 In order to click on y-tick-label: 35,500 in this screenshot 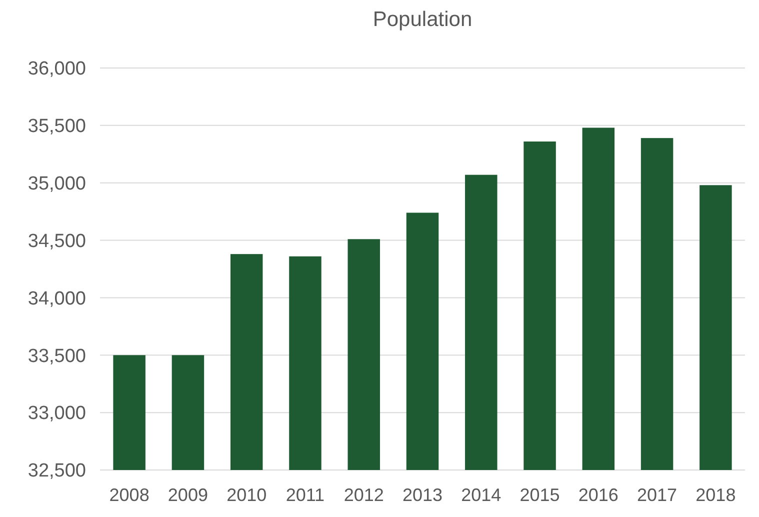, I will do `click(57, 127)`.